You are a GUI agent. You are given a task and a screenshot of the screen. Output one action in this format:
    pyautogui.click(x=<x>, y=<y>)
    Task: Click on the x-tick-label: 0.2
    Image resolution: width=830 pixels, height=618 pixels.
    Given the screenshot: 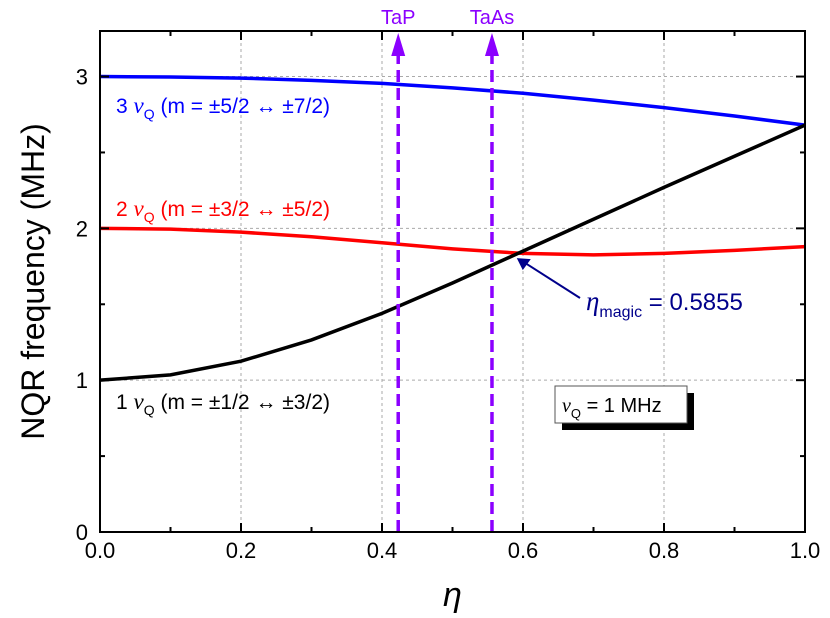 What is the action you would take?
    pyautogui.click(x=241, y=550)
    